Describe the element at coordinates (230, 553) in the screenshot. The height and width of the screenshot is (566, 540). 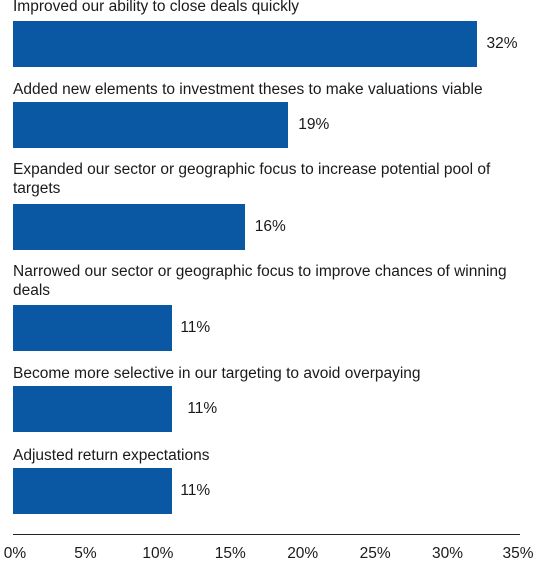
I see `x-tick-label: 15%` at that location.